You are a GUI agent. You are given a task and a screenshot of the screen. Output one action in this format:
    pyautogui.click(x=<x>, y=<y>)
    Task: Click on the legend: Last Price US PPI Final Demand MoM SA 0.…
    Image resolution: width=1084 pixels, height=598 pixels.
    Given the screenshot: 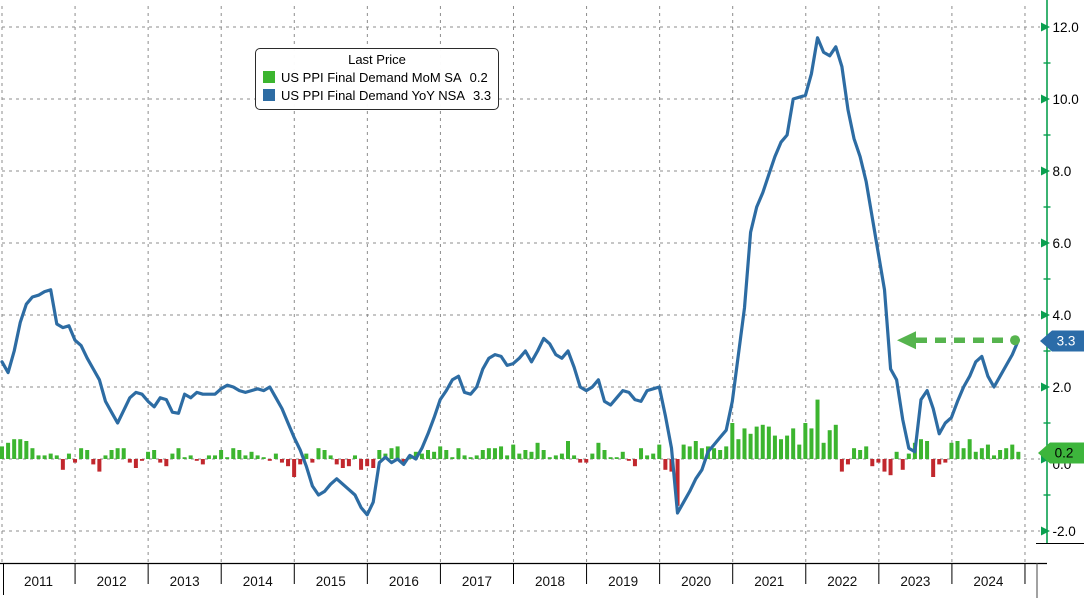 What is the action you would take?
    pyautogui.click(x=377, y=79)
    